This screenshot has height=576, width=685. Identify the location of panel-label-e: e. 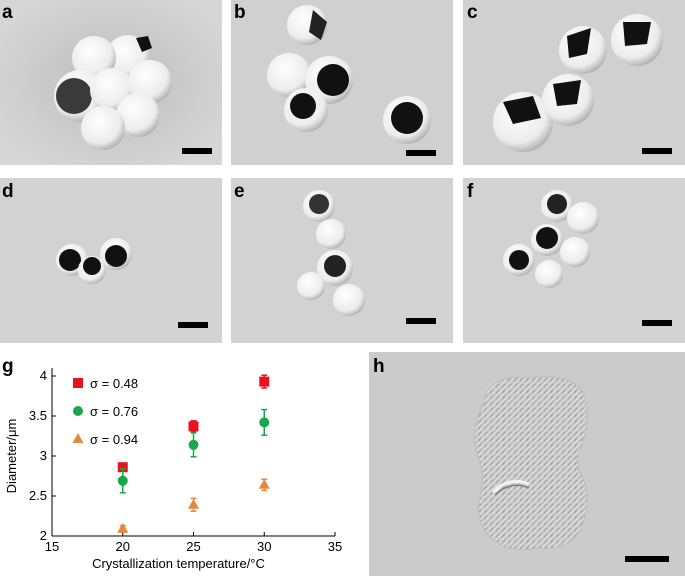
(239, 191).